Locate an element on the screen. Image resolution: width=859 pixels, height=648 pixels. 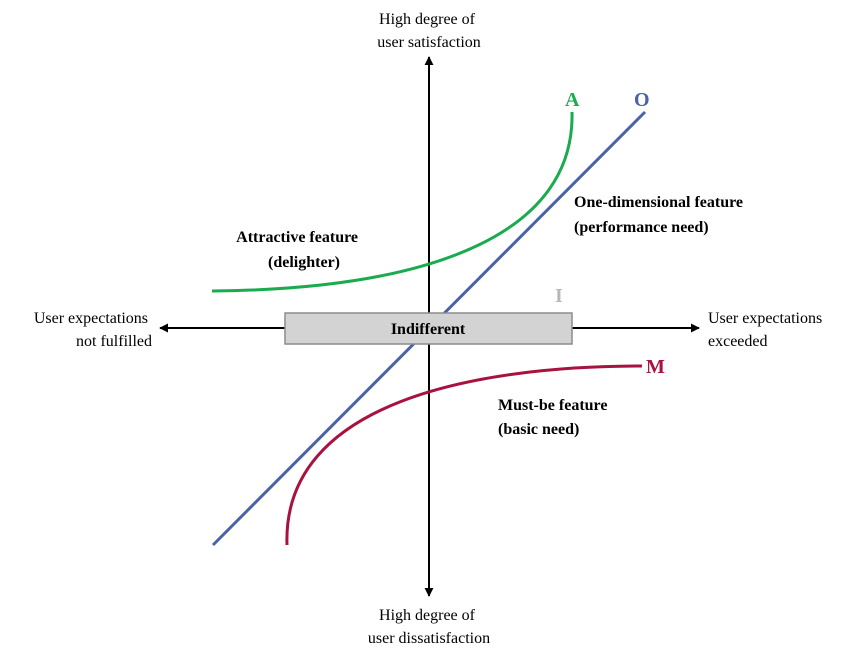
one-dimensional-label-line-1: One-dimensional feature is located at coordinates (658, 202).